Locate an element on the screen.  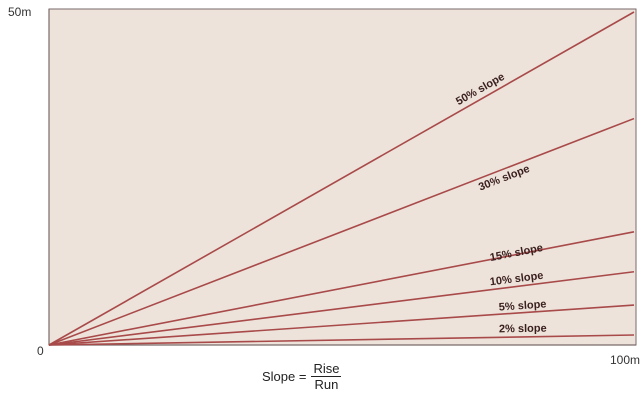
y-tick-label: 50m is located at coordinates (19, 12).